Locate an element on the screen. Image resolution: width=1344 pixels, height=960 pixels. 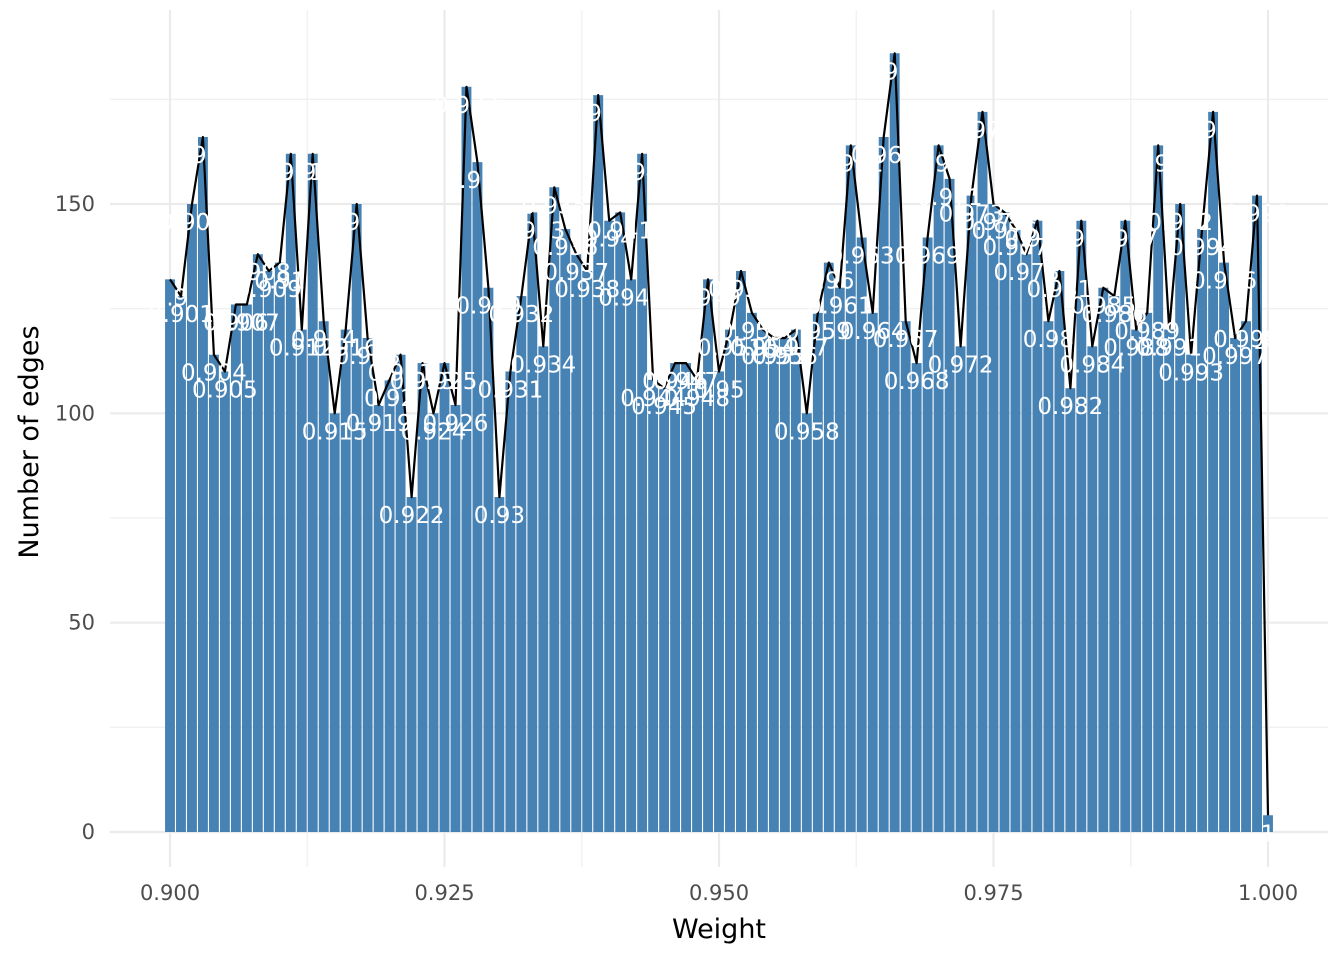
data-label: 0.993 is located at coordinates (1191, 374).